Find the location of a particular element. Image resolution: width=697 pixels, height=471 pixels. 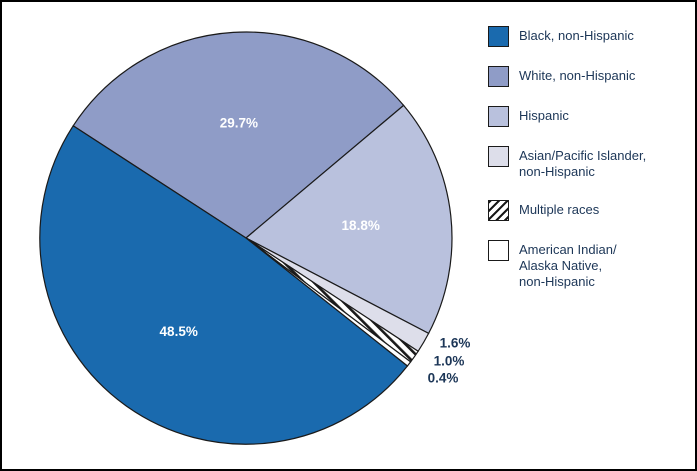

legend-item-asian-pacific-islander-non-hispanic: Asian/Pacific Islander, non-Hispanic is located at coordinates (591, 163).